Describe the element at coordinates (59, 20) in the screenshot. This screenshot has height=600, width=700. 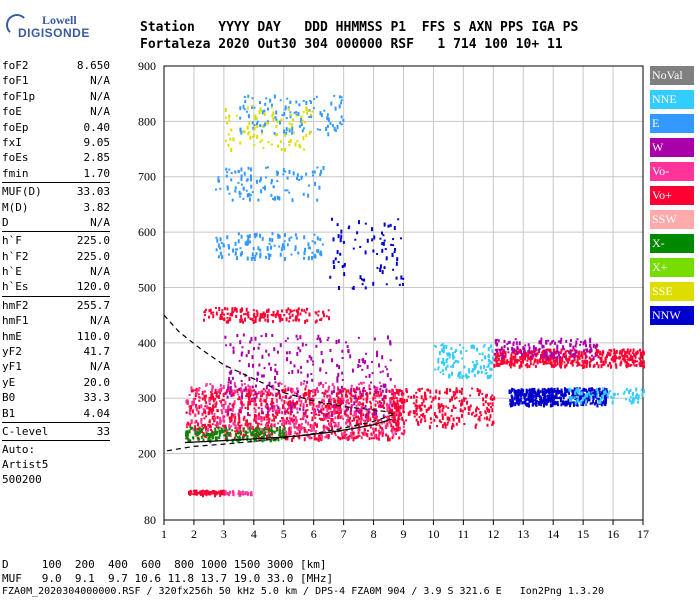
I see `logo-line1: Lowell` at that location.